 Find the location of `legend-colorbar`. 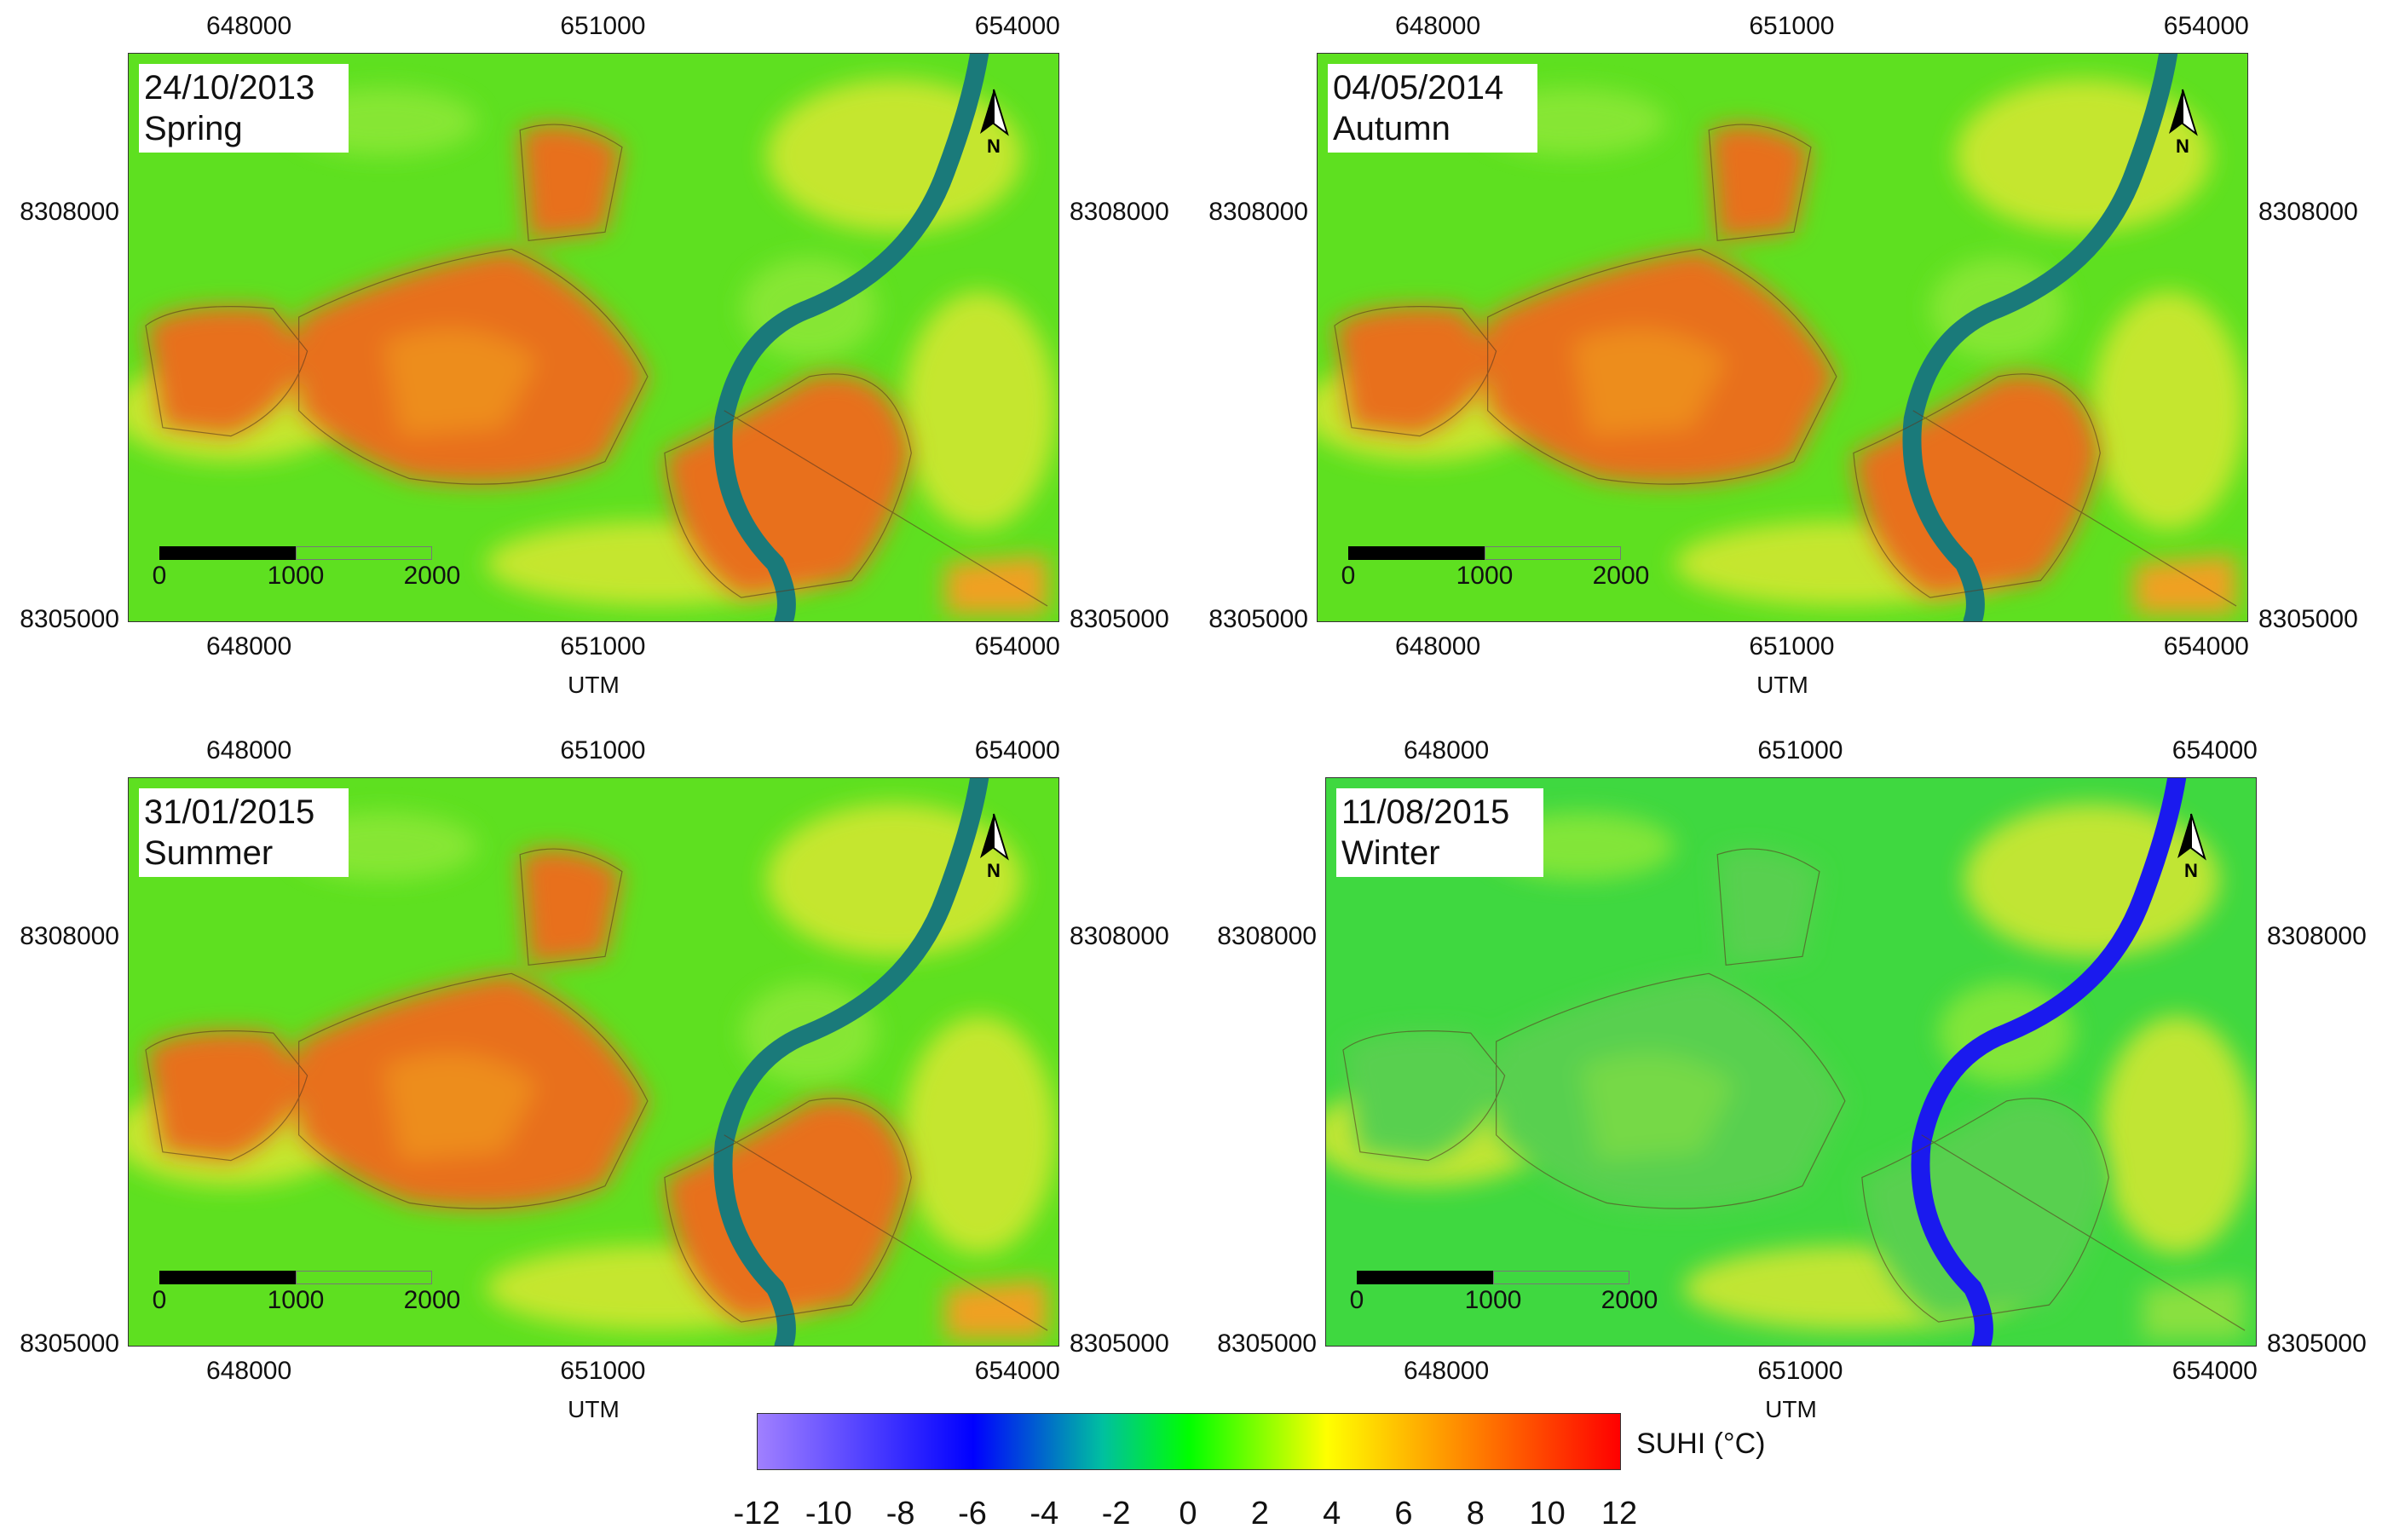

legend-colorbar is located at coordinates (1189, 1441).